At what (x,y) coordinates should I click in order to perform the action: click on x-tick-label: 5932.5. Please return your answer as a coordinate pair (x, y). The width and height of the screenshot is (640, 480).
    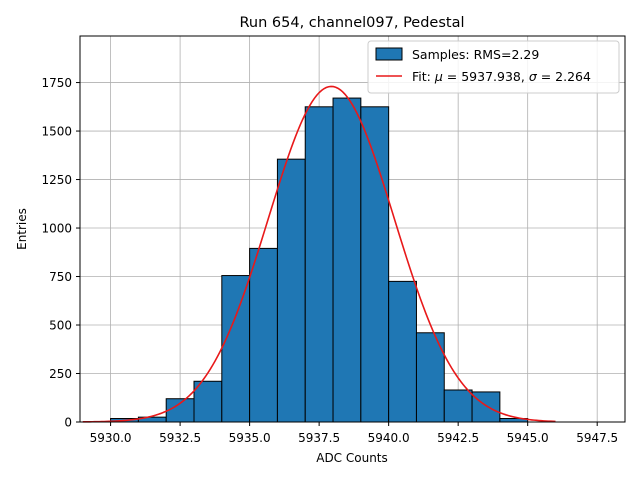
    Looking at the image, I should click on (180, 438).